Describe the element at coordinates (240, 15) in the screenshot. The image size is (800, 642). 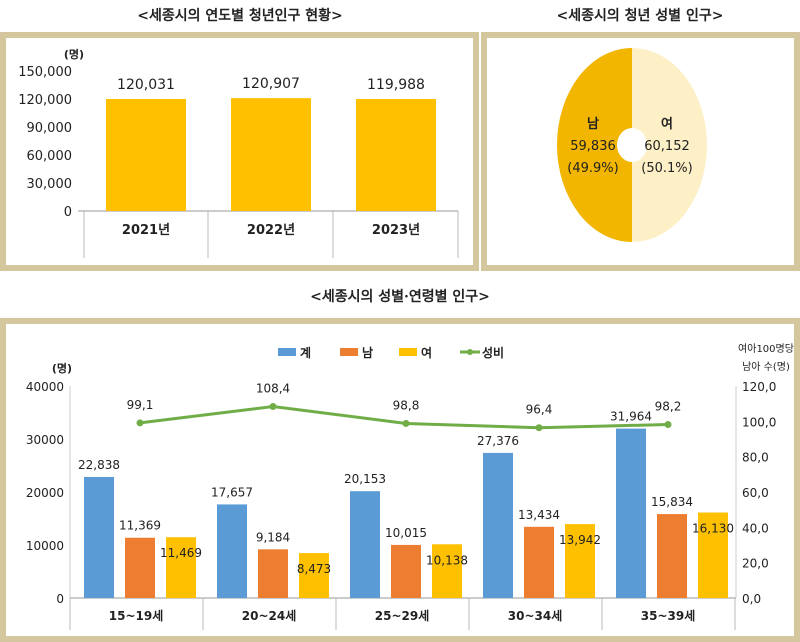
I see `chart-title: <세종시의 연도별 청년인구 현황>` at that location.